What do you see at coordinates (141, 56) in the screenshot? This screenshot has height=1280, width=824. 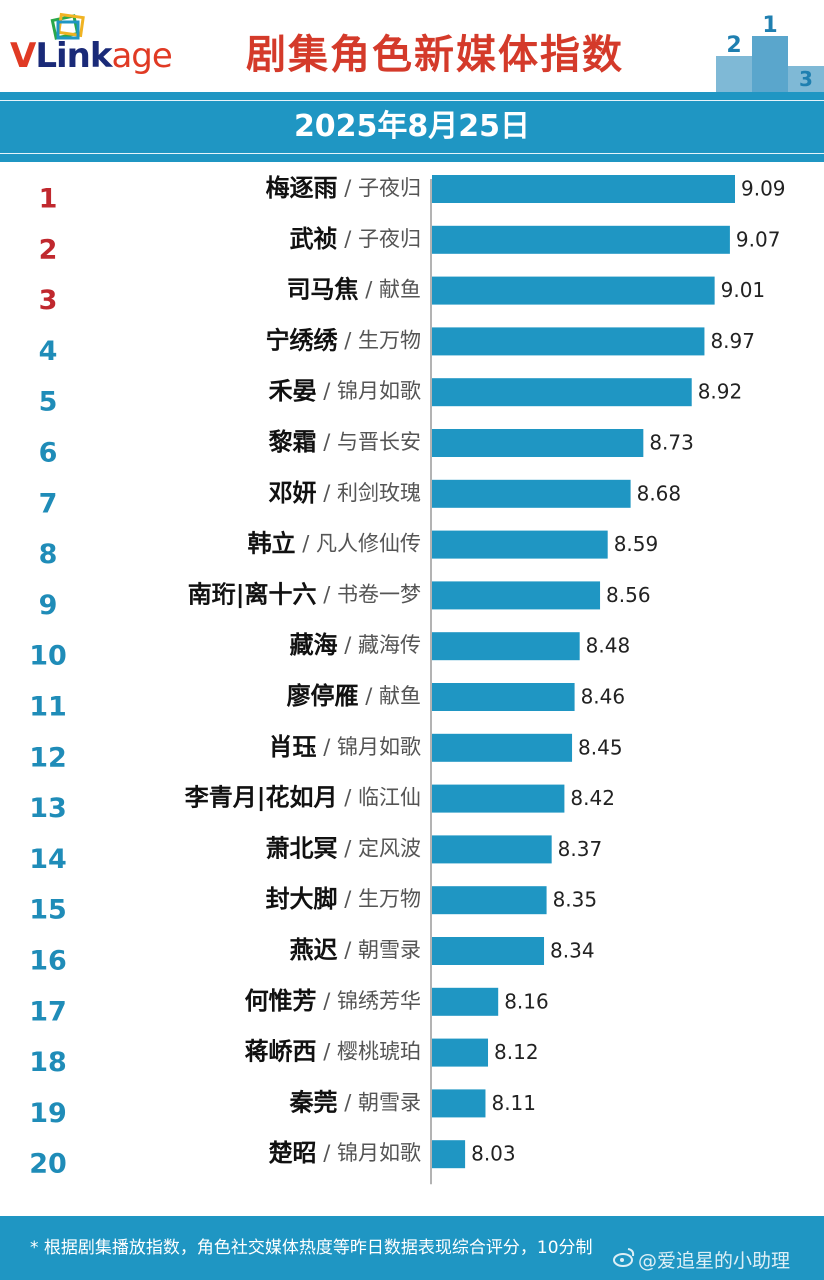 I see `logo-age: age` at bounding box center [141, 56].